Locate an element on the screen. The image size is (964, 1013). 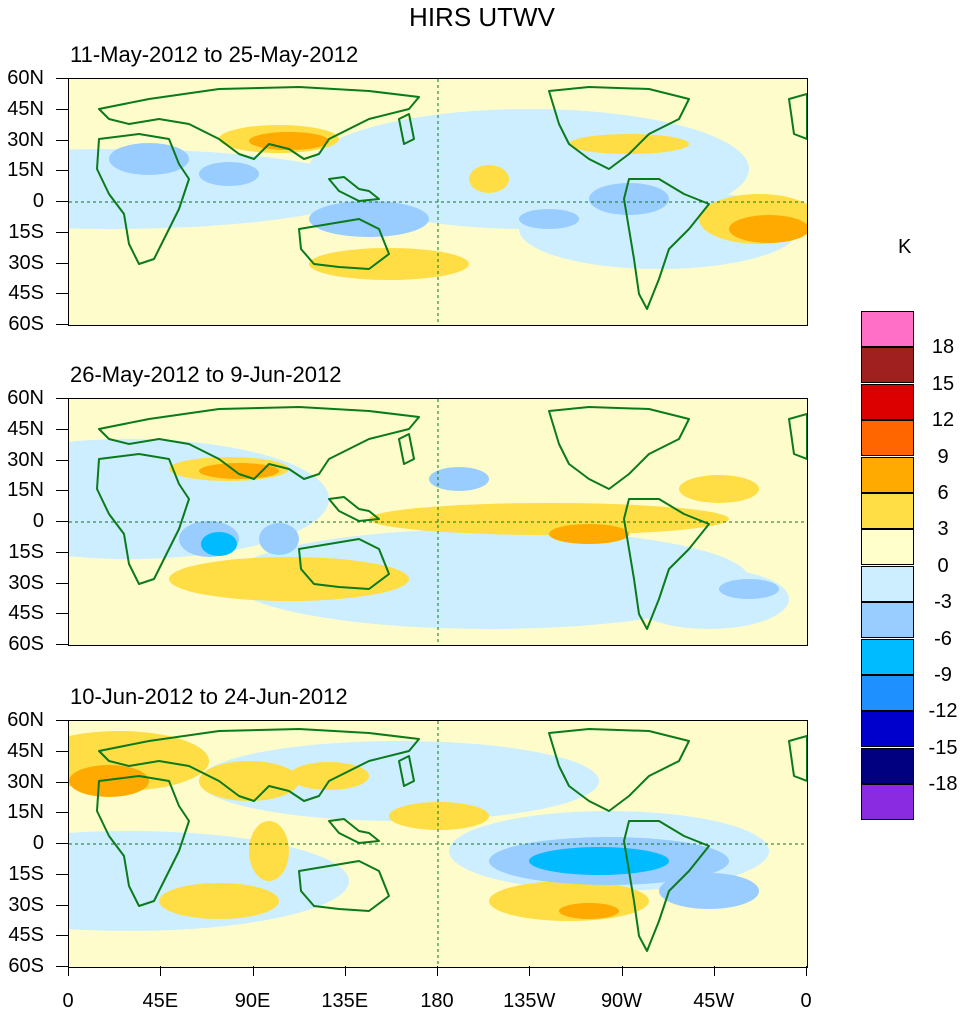
longitude-label: 180 is located at coordinates (437, 1001).